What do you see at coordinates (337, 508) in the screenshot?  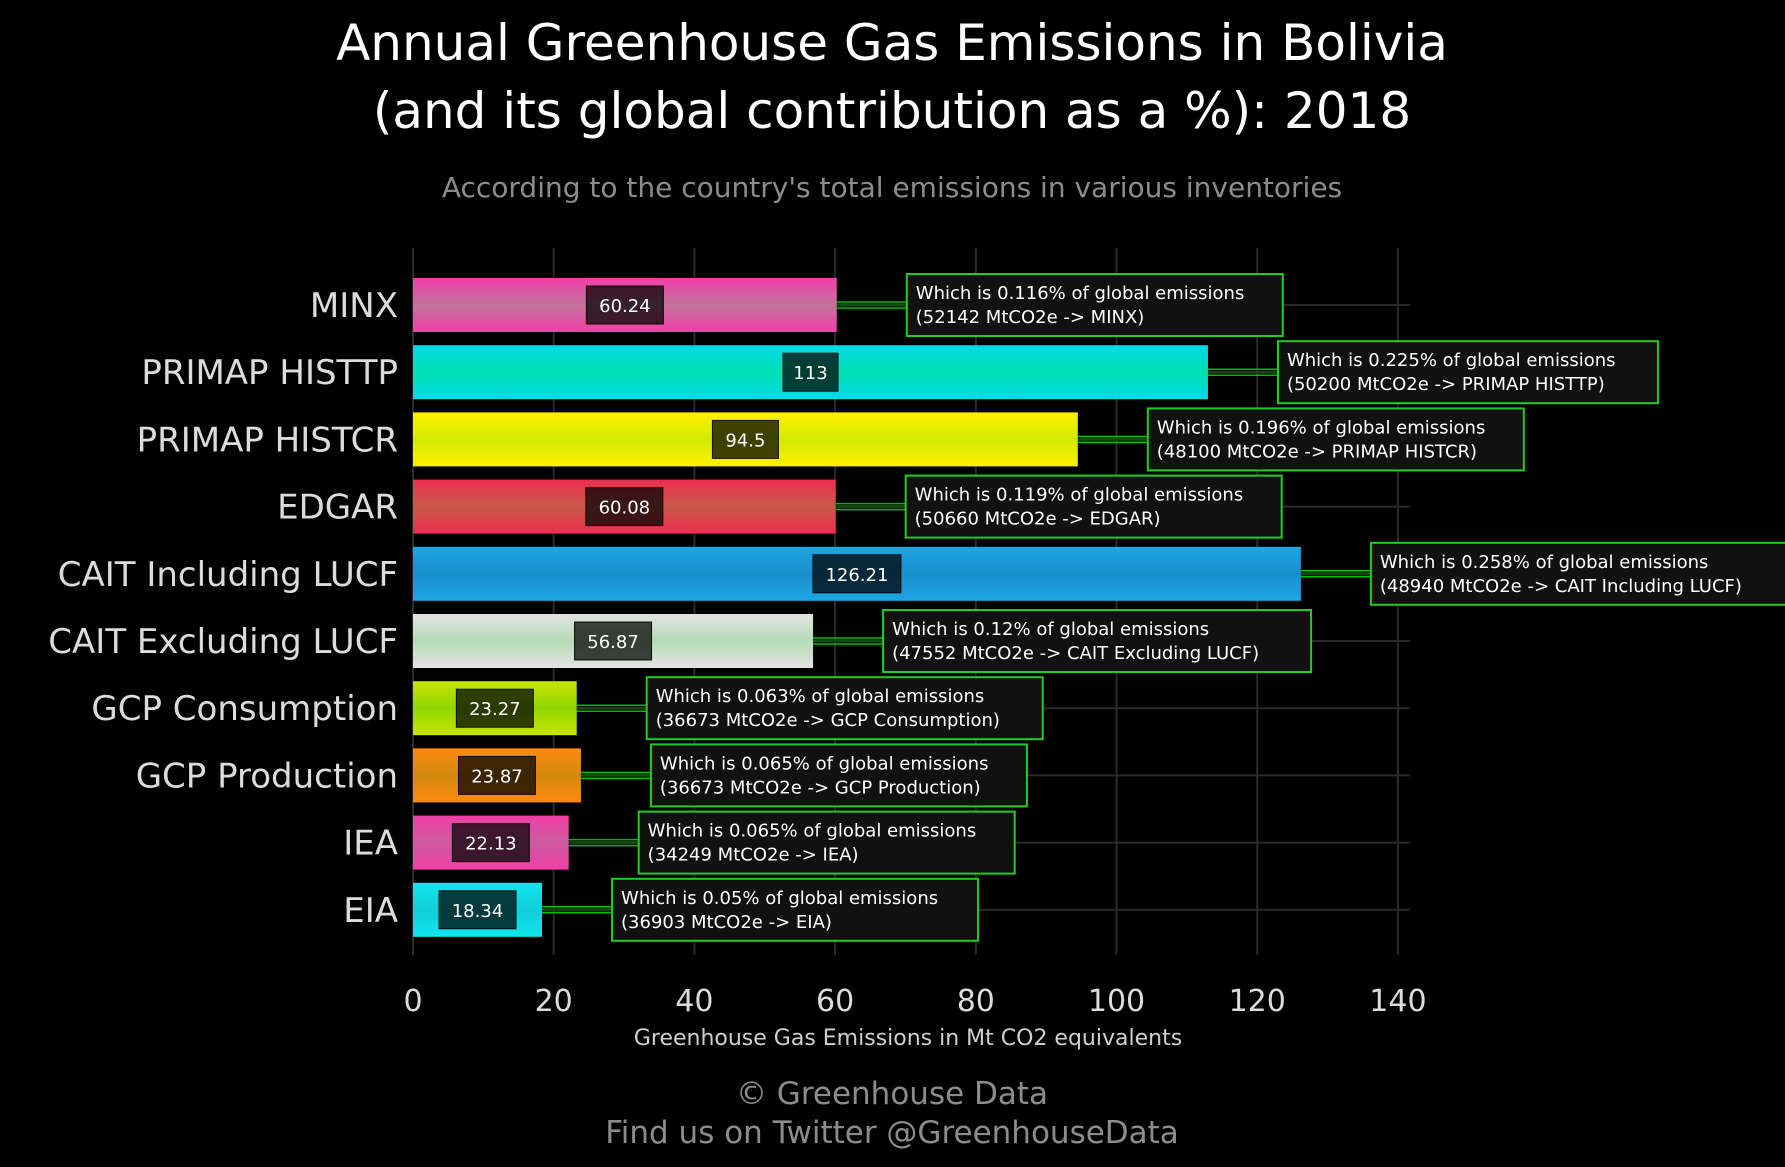 I see `category-label: EDGAR` at bounding box center [337, 508].